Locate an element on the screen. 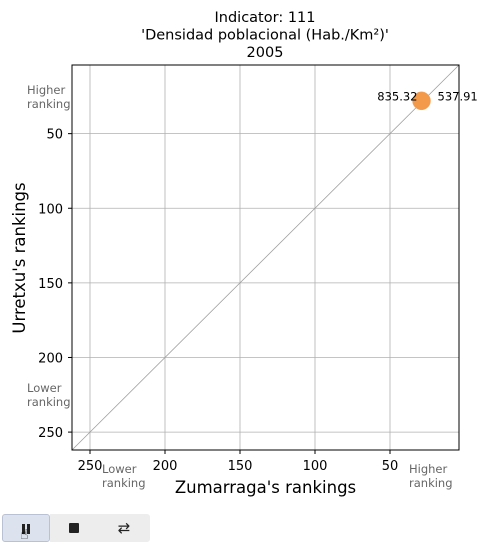 This screenshot has width=487, height=544. corner-label-x-high-2: ranking is located at coordinates (431, 483).